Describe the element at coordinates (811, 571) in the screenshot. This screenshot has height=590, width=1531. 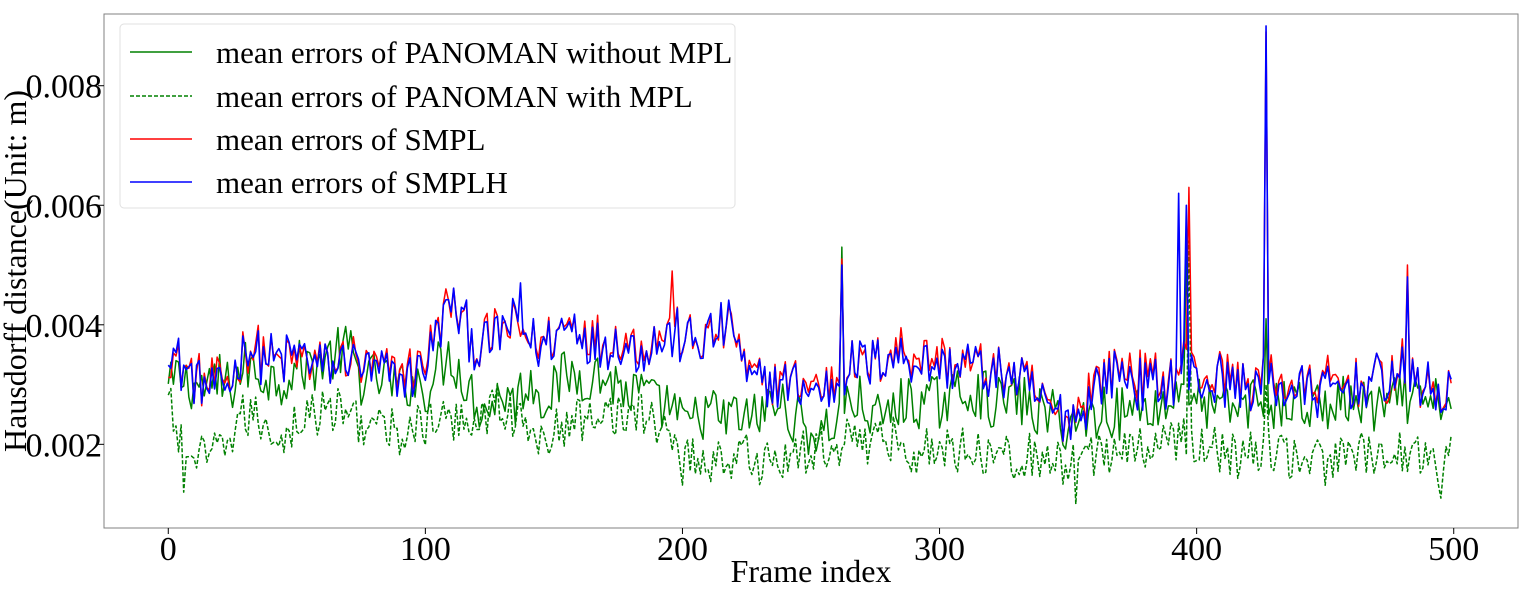
I see `x-axis-label: Frame index` at that location.